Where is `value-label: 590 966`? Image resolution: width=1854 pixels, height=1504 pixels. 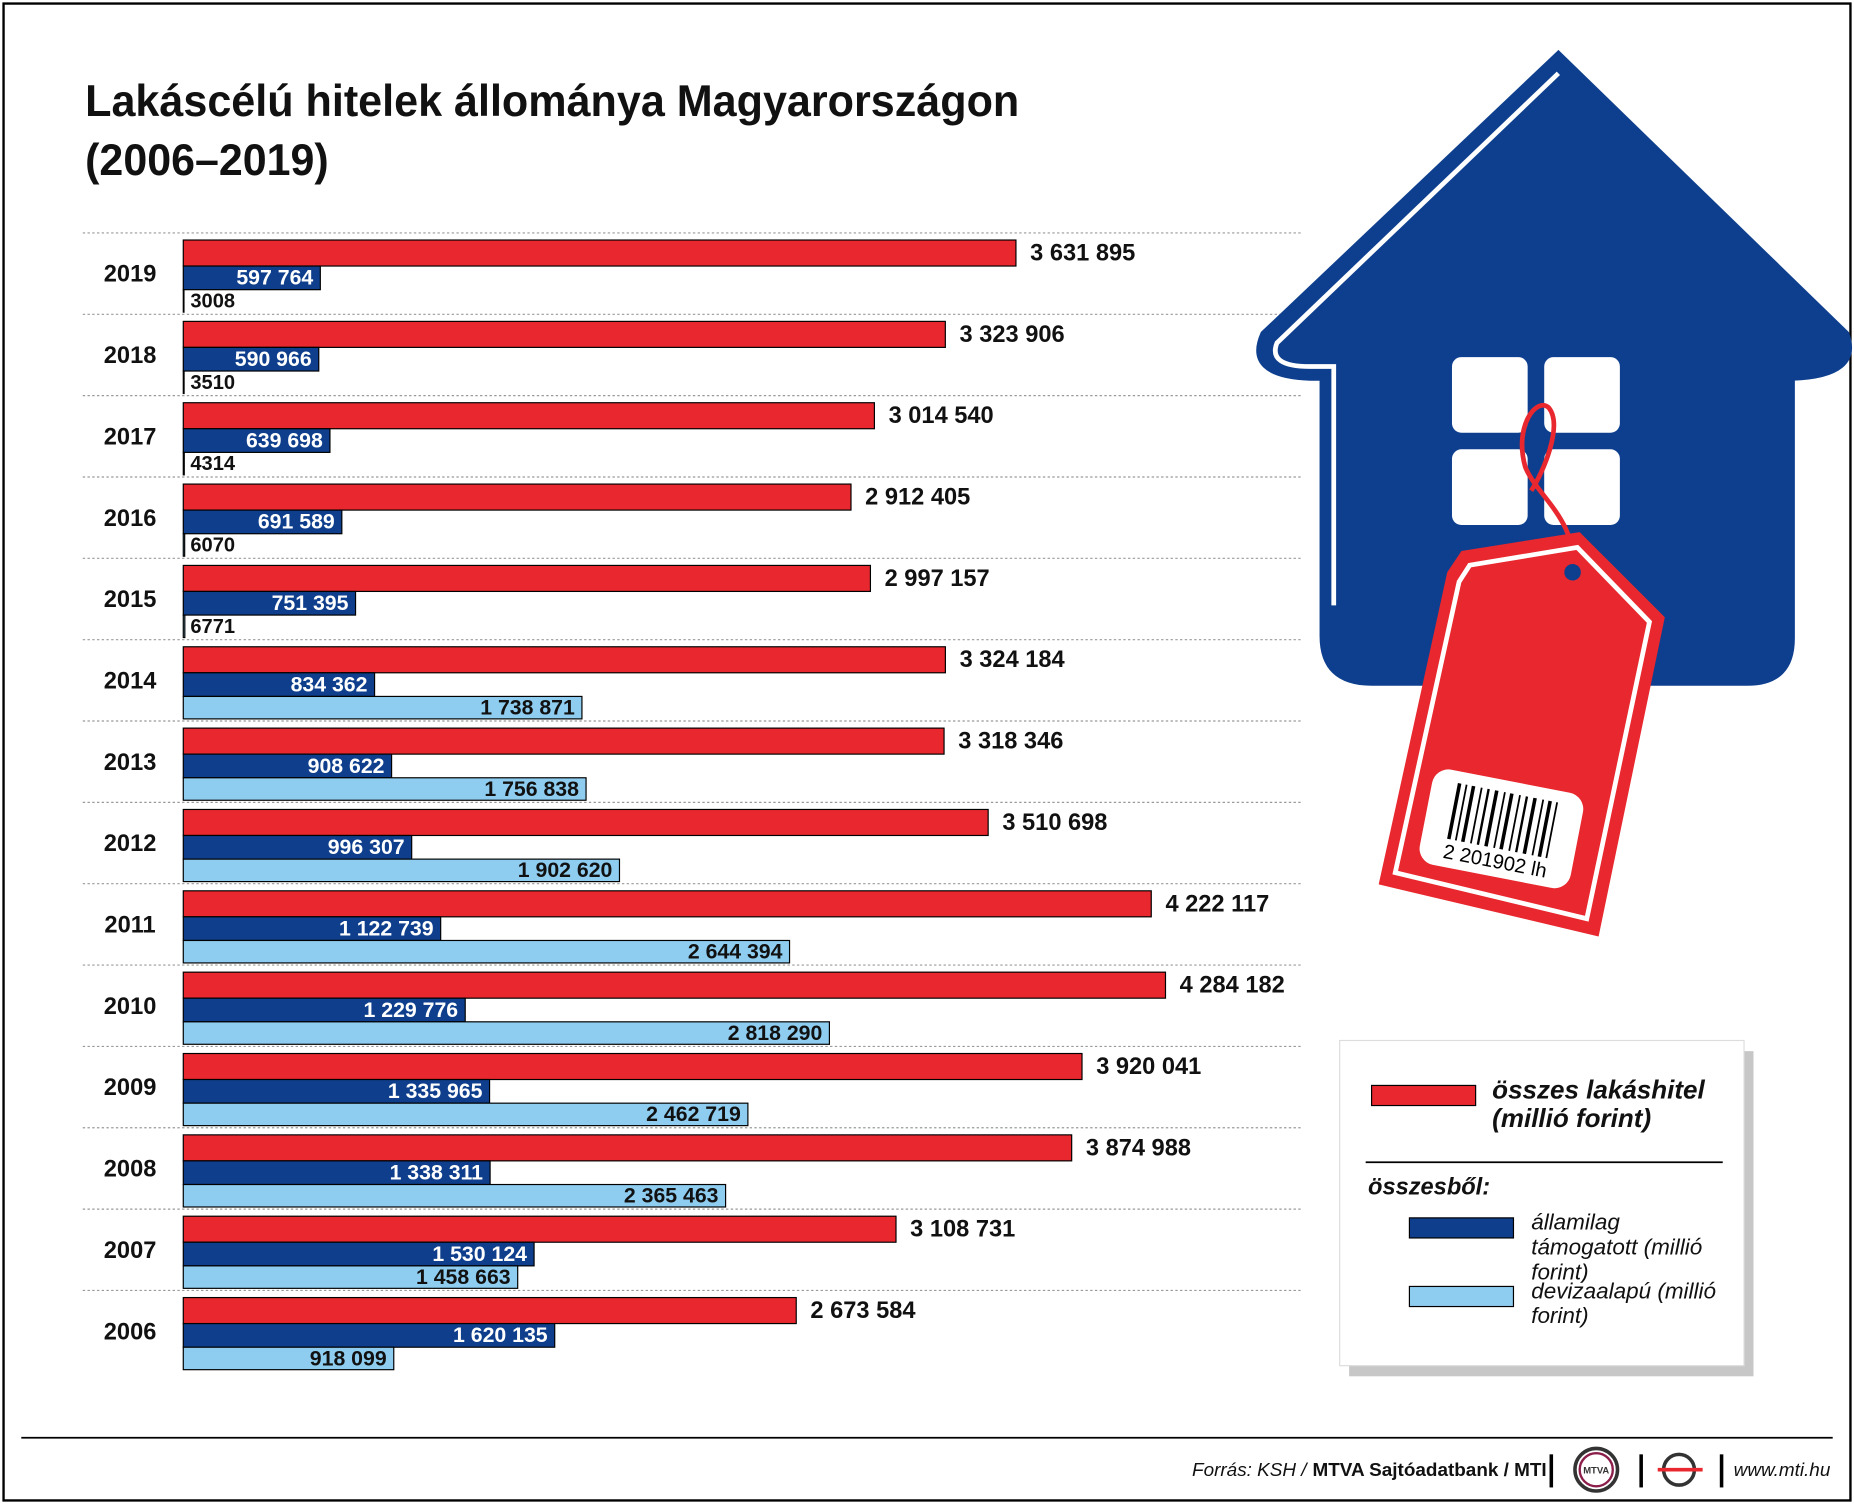 value-label: 590 966 is located at coordinates (273, 359).